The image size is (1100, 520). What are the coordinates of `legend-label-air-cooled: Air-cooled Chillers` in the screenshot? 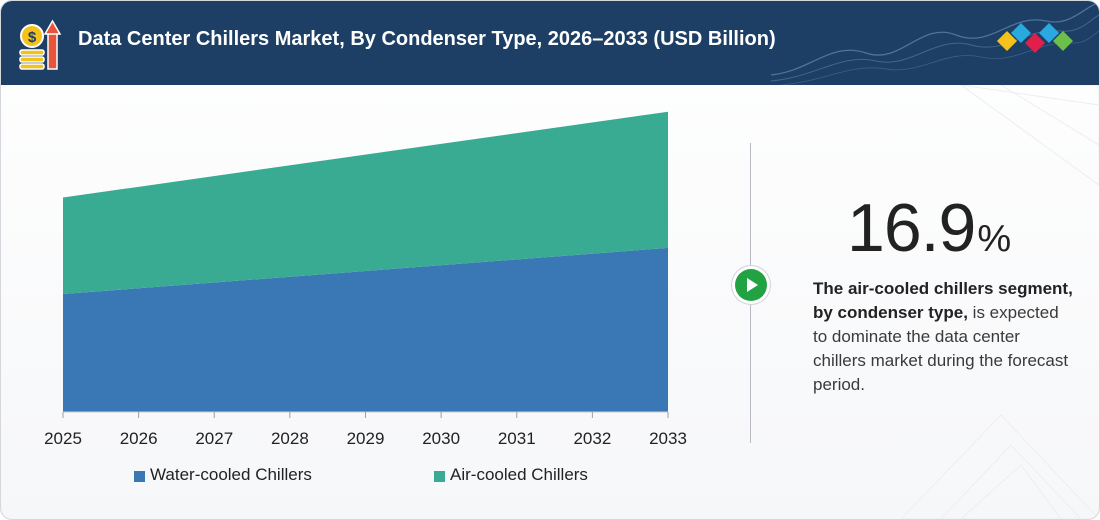 It's located at (519, 474).